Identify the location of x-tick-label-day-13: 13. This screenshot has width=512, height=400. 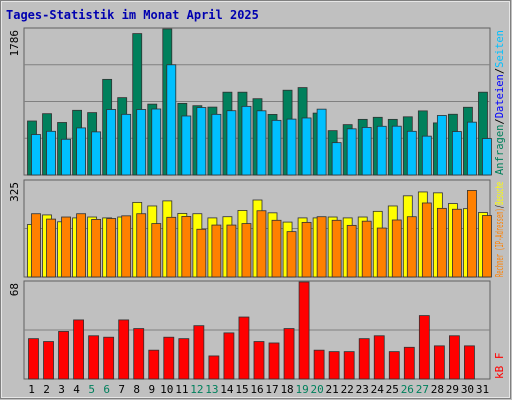
(211, 389).